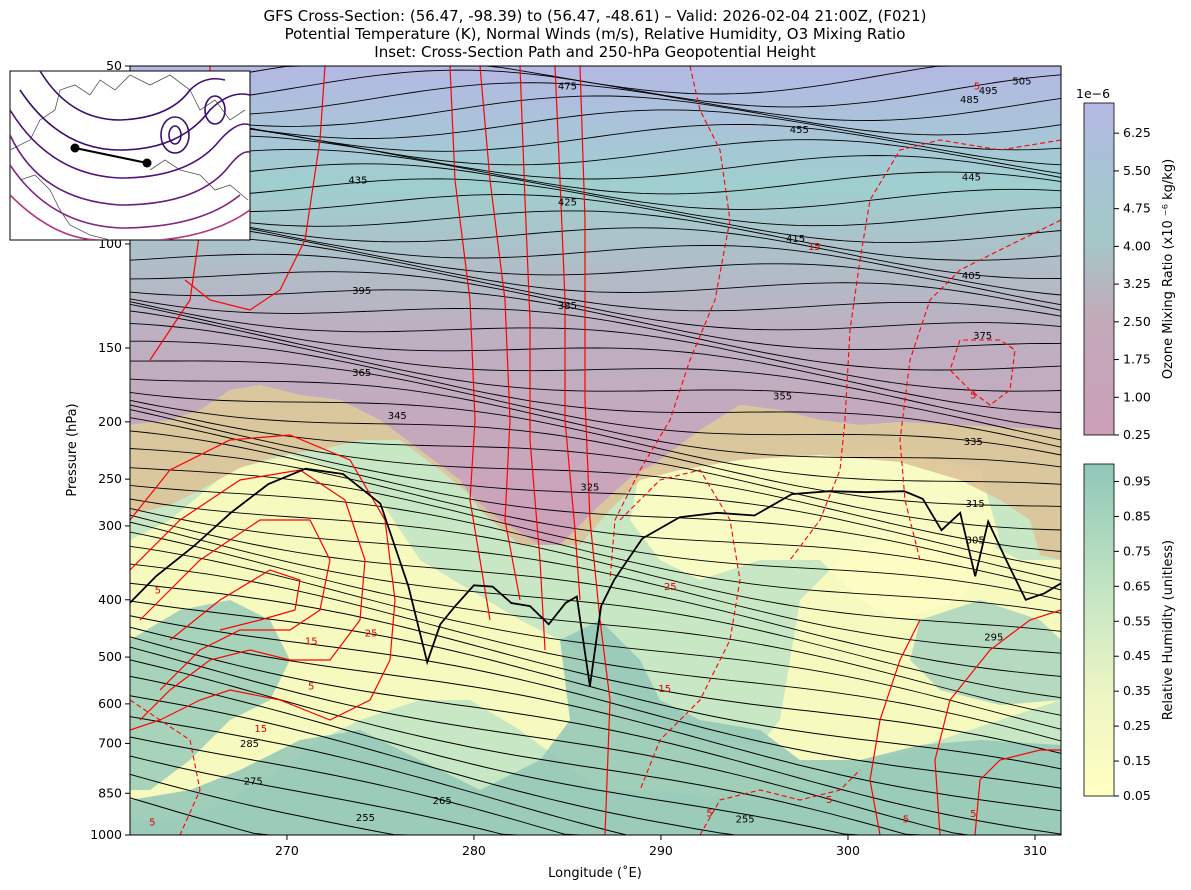 The width and height of the screenshot is (1191, 890). Describe the element at coordinates (595, 873) in the screenshot. I see `x-axis-label: Longitude (˚E)` at that location.